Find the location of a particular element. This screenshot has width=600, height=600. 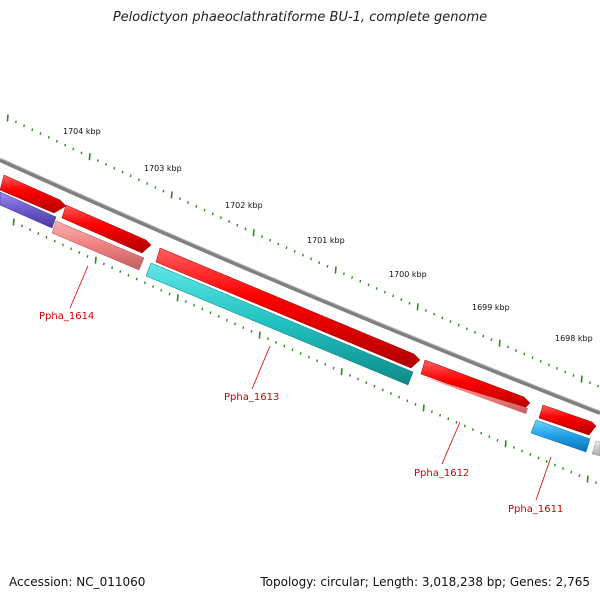

scale-label-1700: 1700 kbp is located at coordinates (408, 274).